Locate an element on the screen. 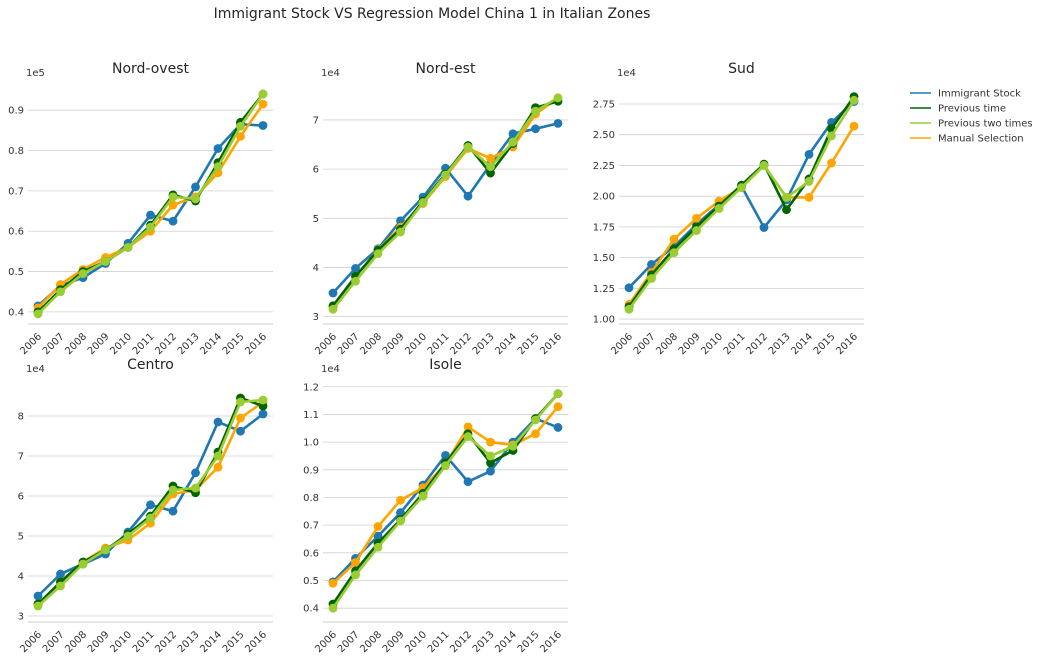 The height and width of the screenshot is (658, 1043). legend-label: Previous two times is located at coordinates (985, 124).